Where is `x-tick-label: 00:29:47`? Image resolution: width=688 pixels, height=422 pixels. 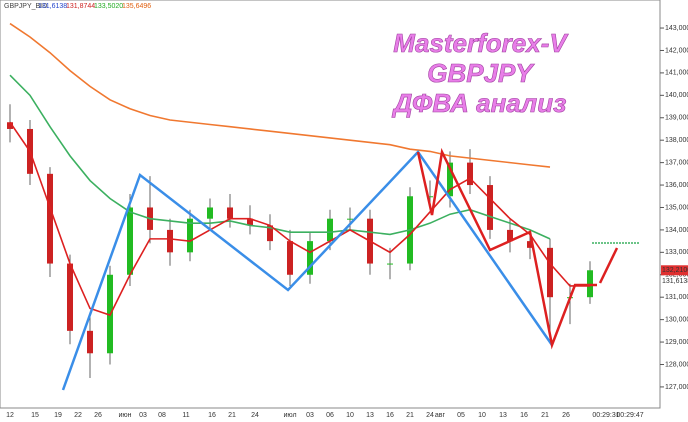 x-tick-label: 00:29:47 is located at coordinates (629, 415).